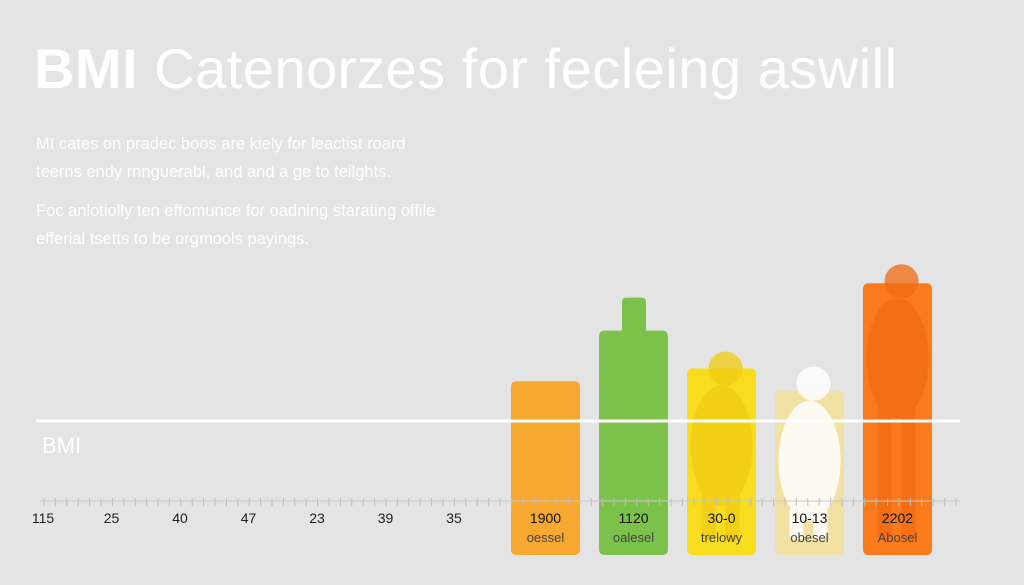 Image resolution: width=1024 pixels, height=585 pixels. I want to click on tick-labels: 115 25 40 47 23 39 35, so click(247, 518).